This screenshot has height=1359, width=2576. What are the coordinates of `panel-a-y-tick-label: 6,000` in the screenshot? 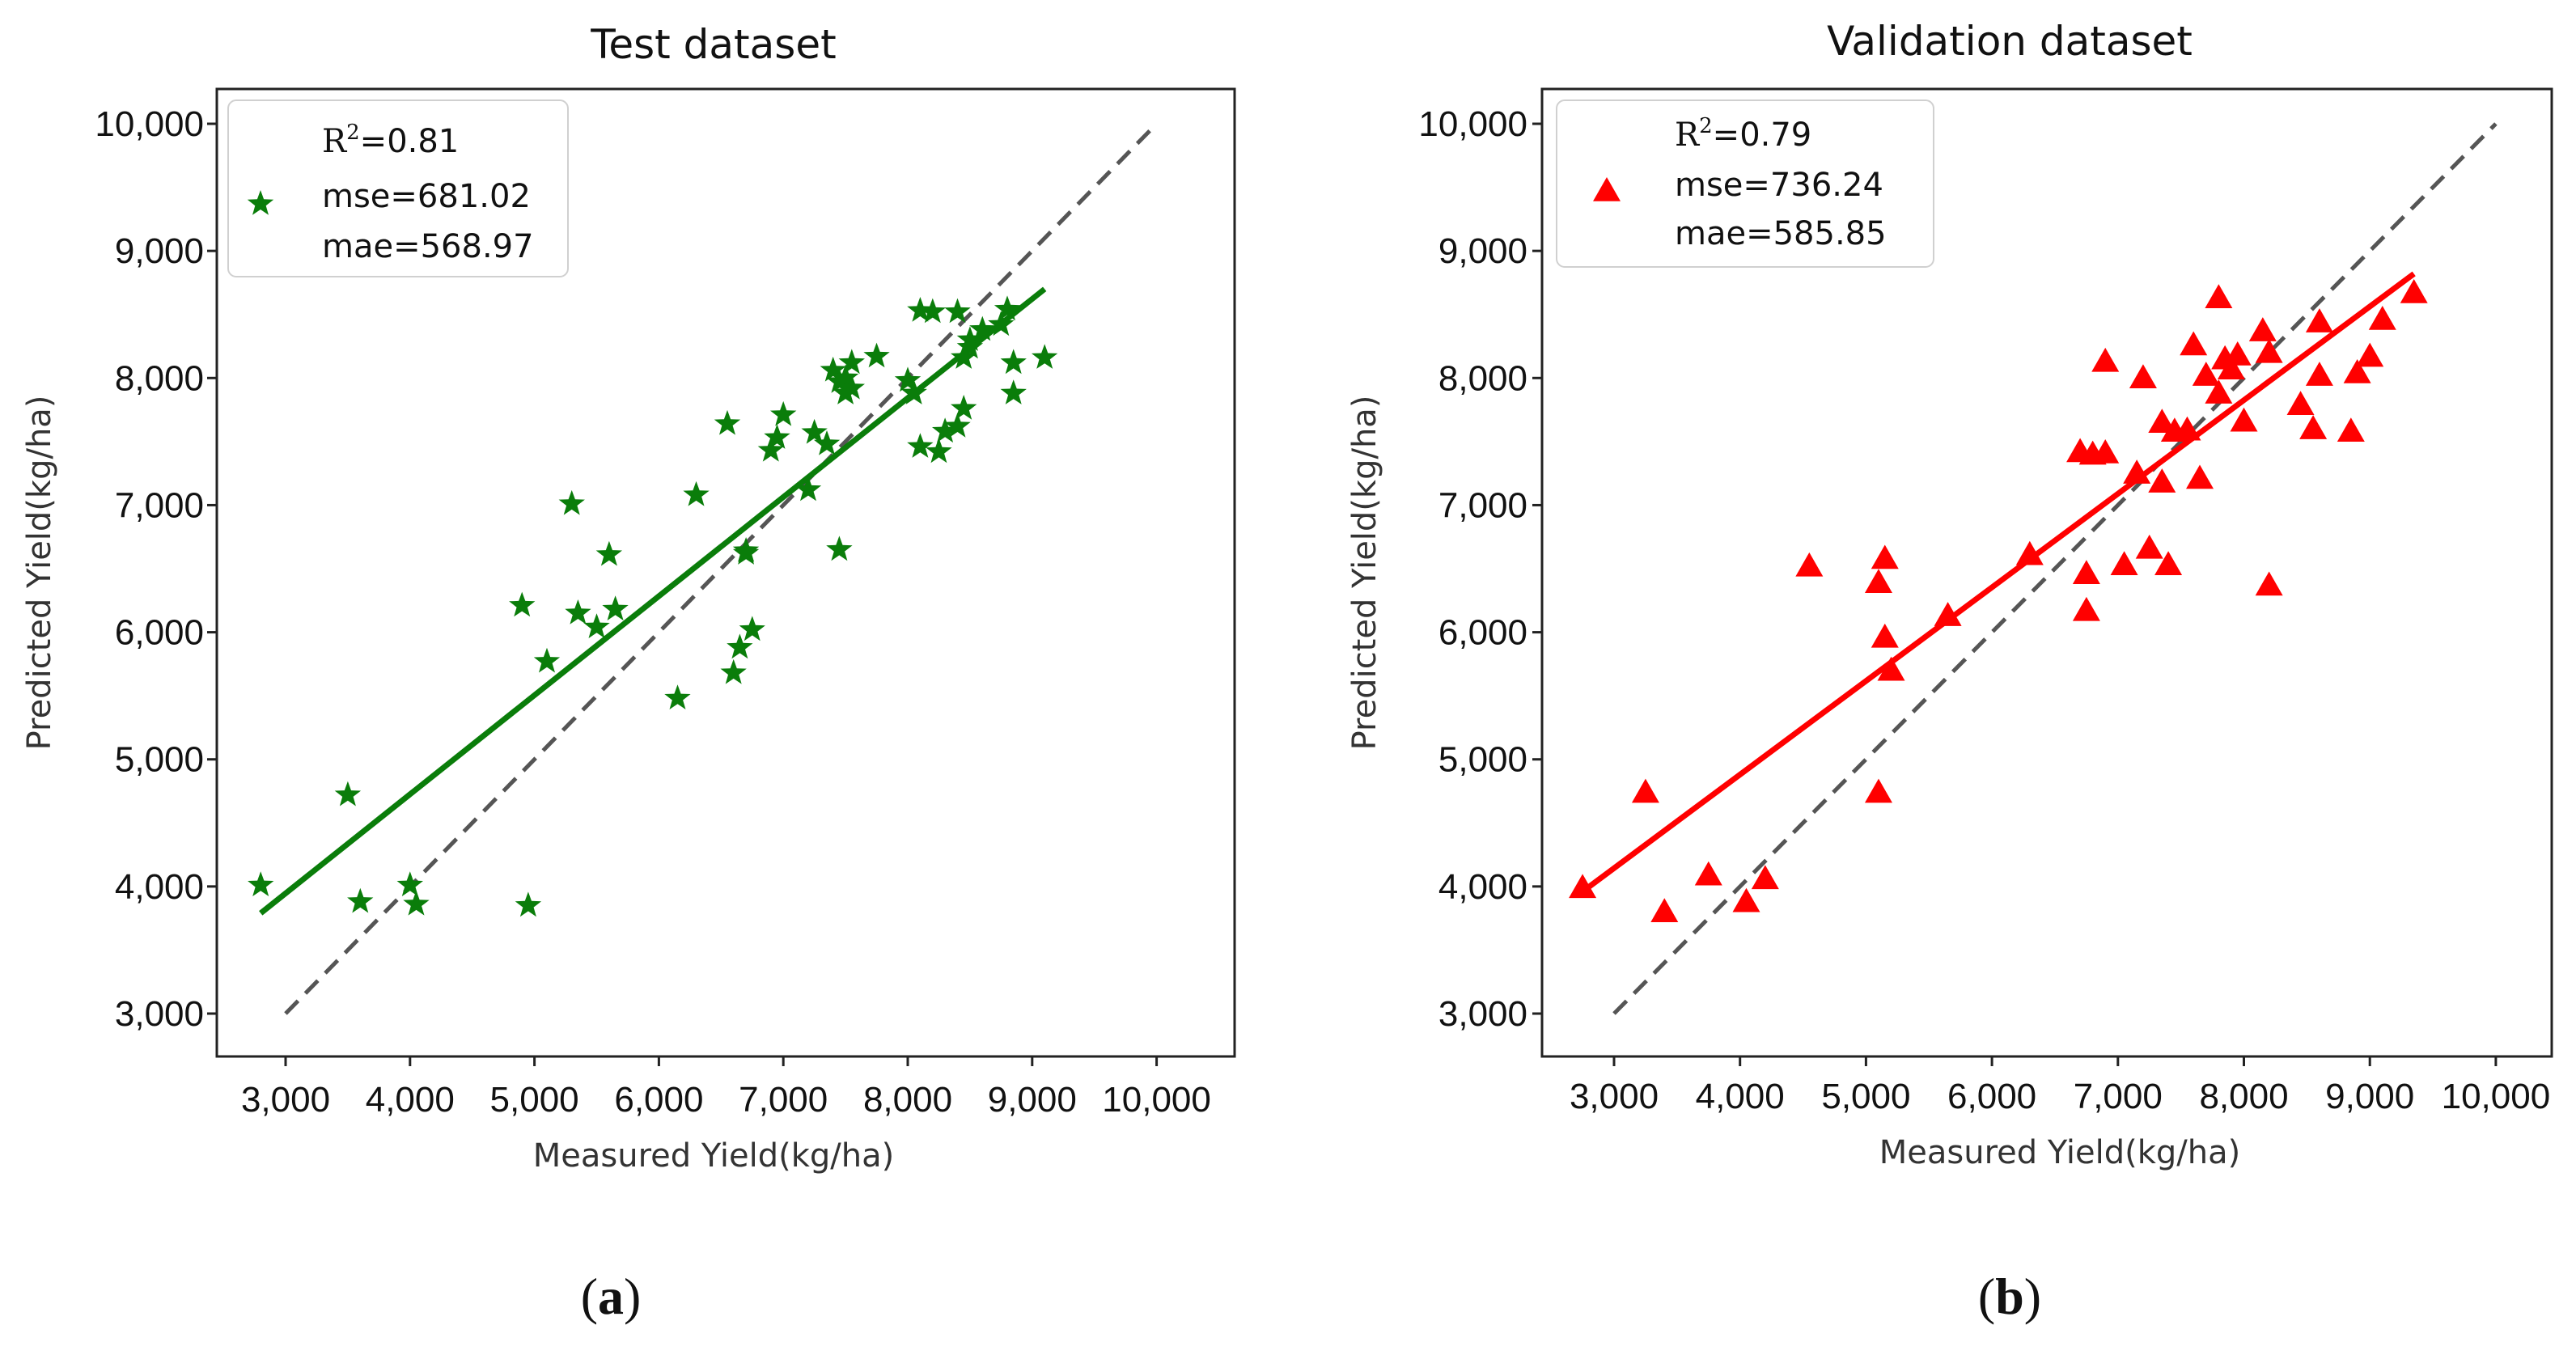 It's located at (159, 633).